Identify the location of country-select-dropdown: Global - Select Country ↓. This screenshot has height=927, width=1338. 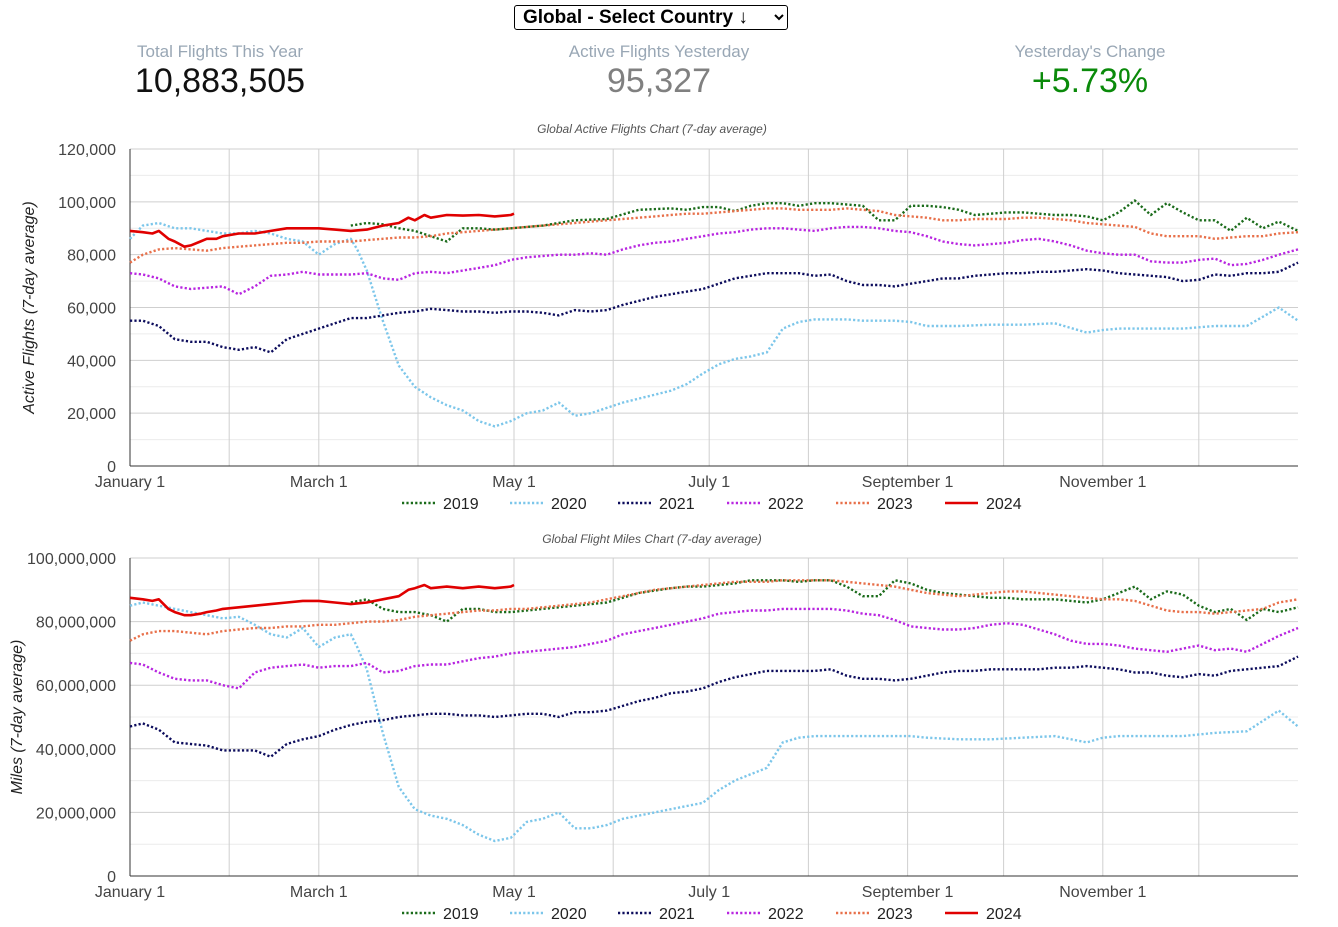
(651, 17).